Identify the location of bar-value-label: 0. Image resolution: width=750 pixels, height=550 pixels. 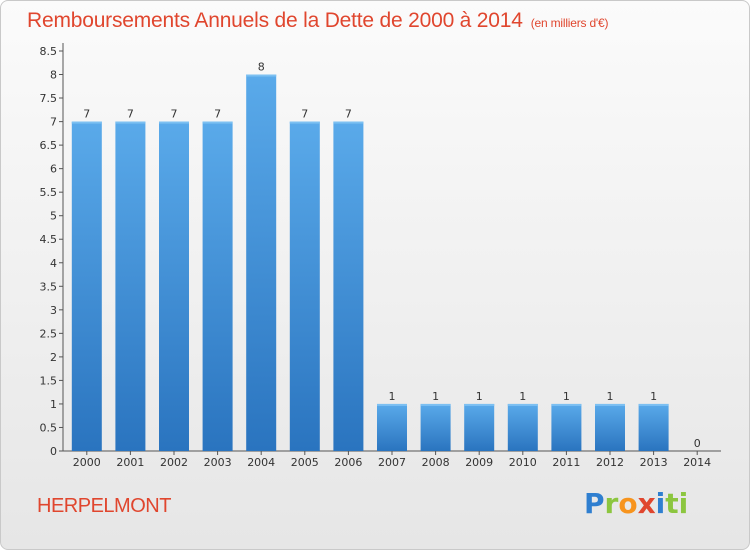
(697, 443).